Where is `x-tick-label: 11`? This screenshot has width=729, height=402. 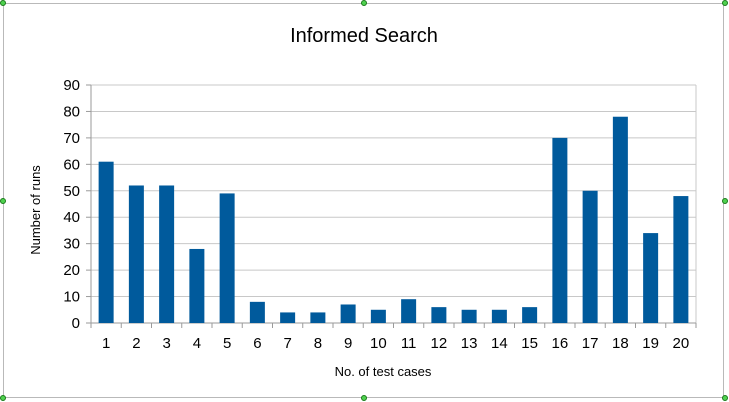
x-tick-label: 11 is located at coordinates (409, 343).